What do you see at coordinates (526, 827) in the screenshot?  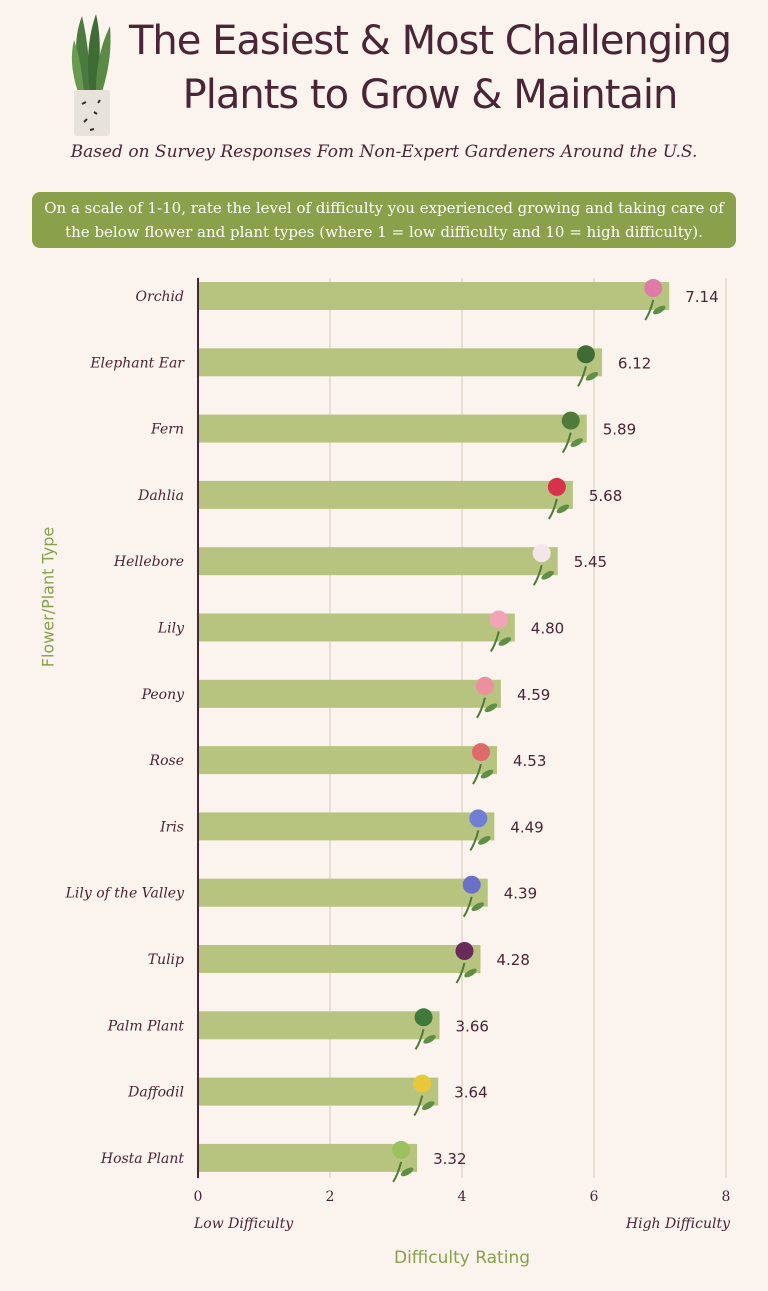 I see `value-label-8: 4.49` at bounding box center [526, 827].